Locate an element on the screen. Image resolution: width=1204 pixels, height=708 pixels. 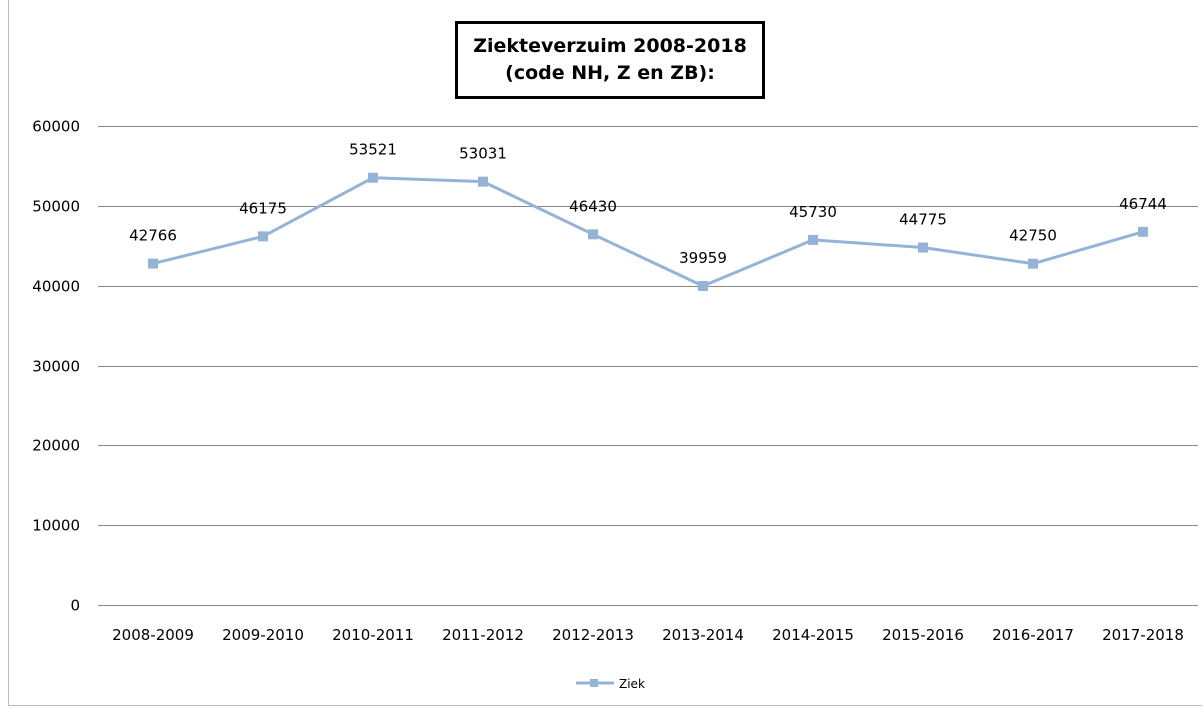
data-label: 39959 is located at coordinates (703, 258).